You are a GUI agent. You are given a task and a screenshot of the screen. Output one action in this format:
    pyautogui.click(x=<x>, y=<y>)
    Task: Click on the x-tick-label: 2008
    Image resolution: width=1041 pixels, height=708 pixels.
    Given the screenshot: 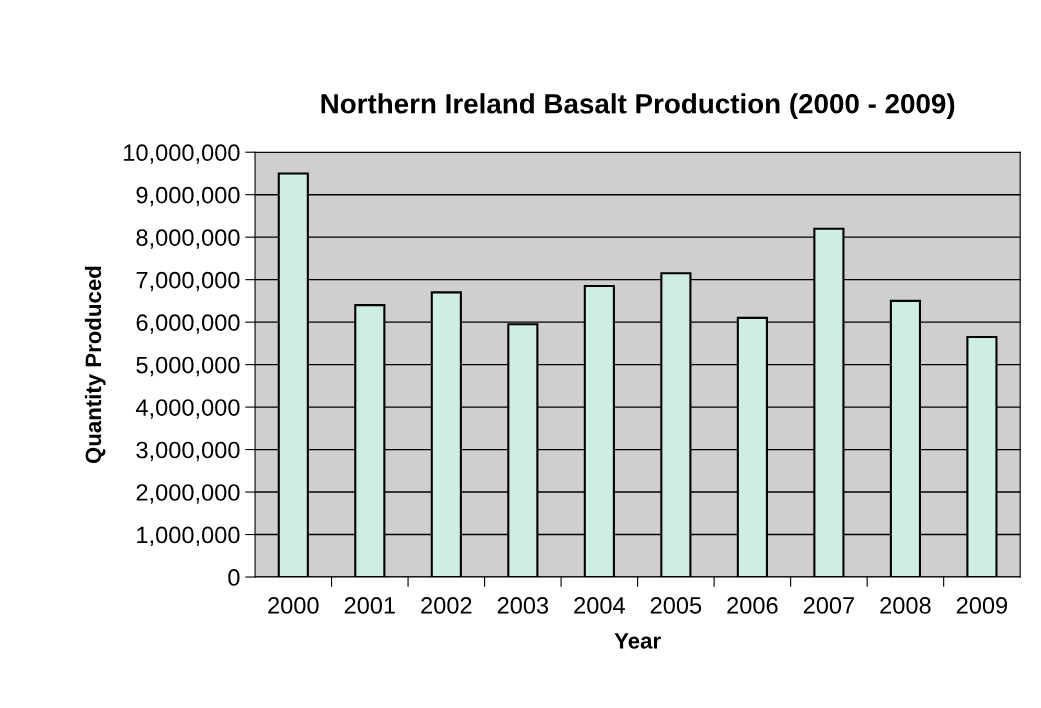 What is the action you would take?
    pyautogui.click(x=905, y=605)
    